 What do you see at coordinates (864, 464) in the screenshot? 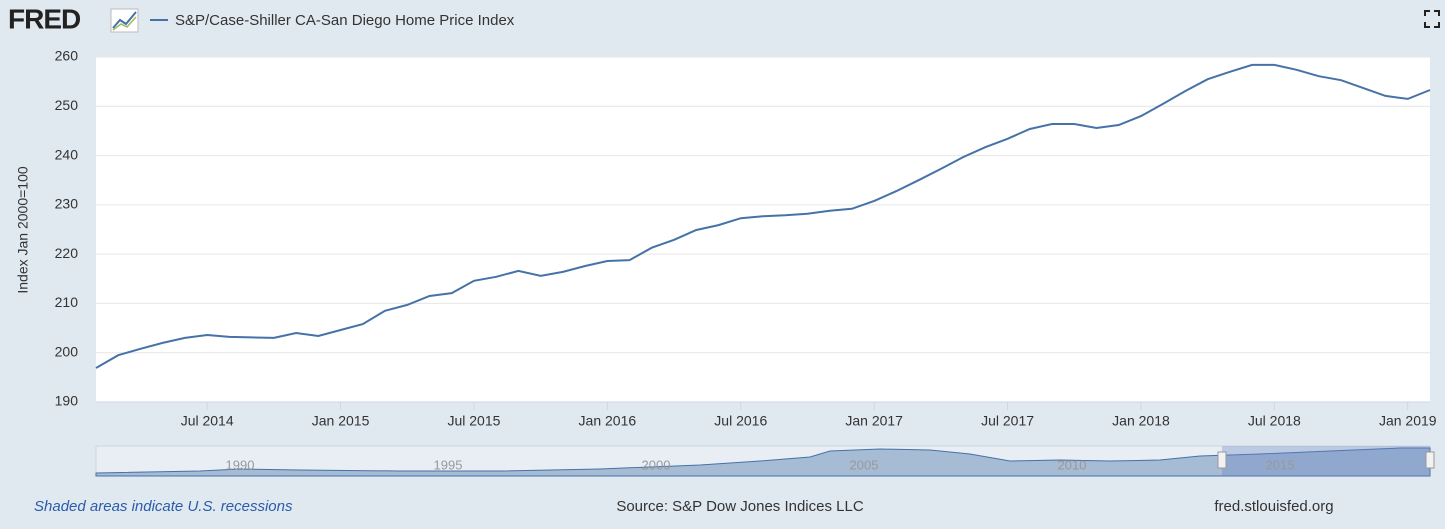
I see `navigator-label: 2005` at bounding box center [864, 464].